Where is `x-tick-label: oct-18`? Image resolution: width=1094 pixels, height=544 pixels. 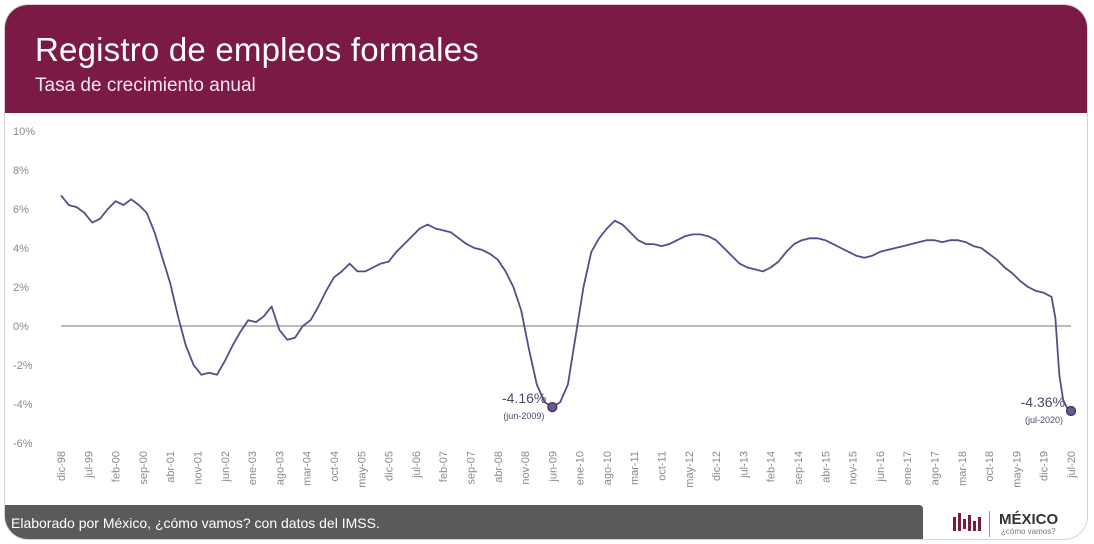
x-tick-label: oct-18 is located at coordinates (990, 466).